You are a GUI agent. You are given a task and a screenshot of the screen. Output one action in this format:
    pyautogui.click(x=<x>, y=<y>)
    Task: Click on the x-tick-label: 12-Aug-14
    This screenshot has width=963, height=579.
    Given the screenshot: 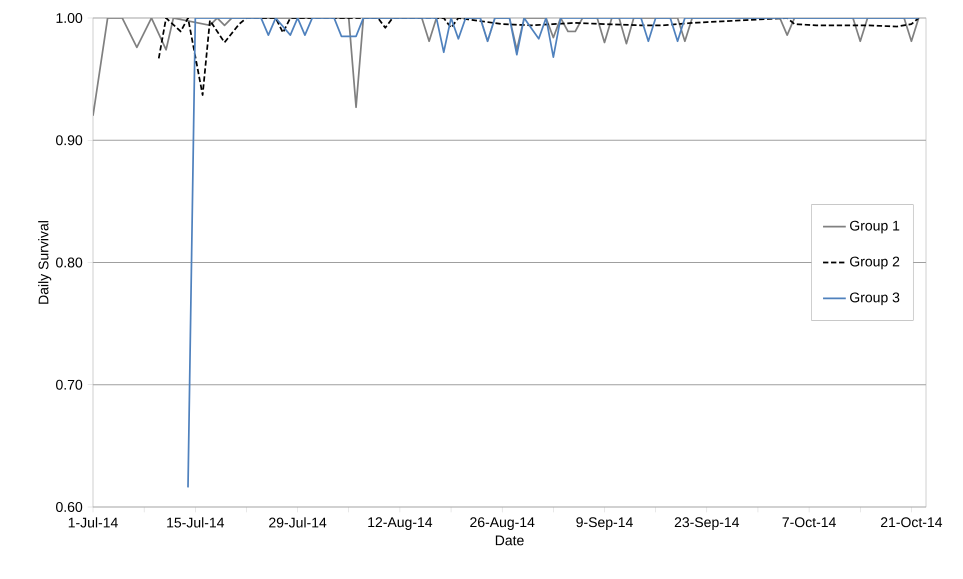 What is the action you would take?
    pyautogui.click(x=400, y=523)
    